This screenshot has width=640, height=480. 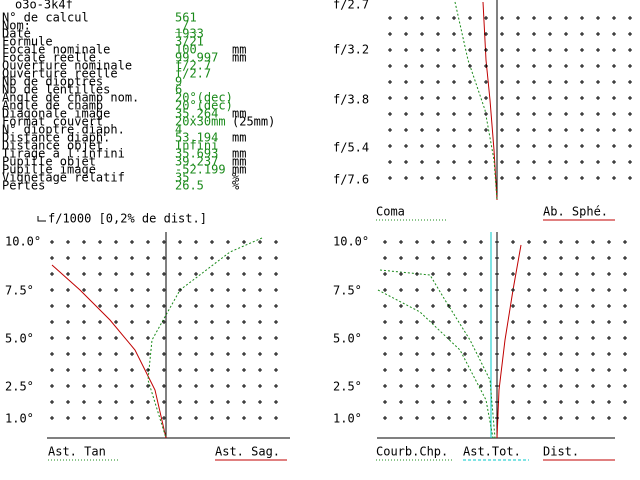 I want to click on info-value: 53.194, so click(x=196, y=138).